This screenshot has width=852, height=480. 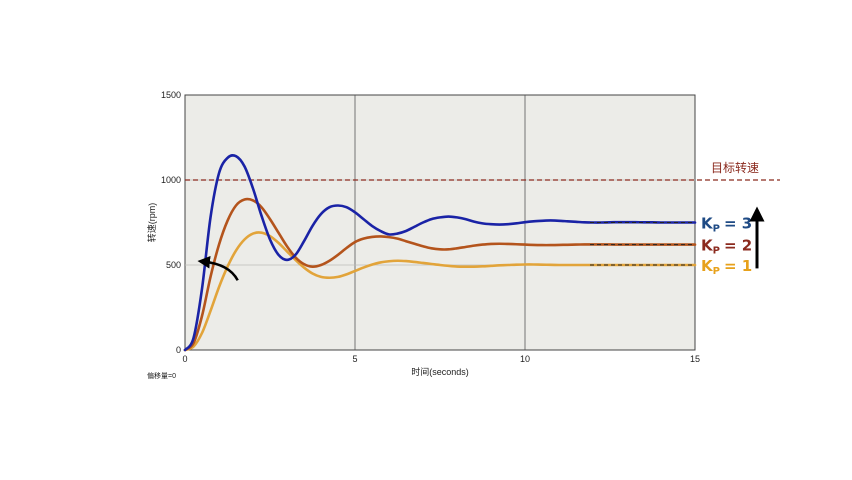 I want to click on legend-kp1: KP = 1, so click(x=726, y=267).